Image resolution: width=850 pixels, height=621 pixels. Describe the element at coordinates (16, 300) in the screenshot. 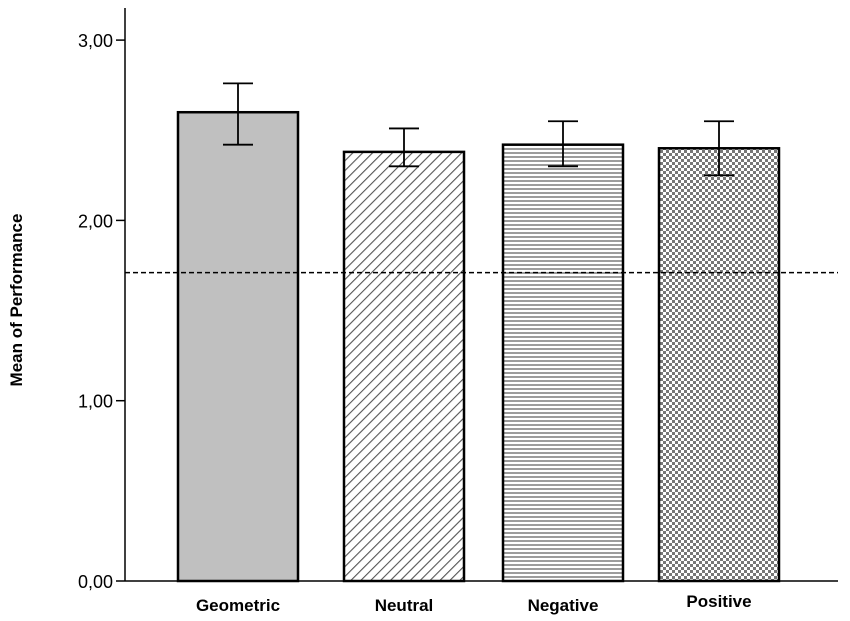

I see `y-axis-label: Mean of Performance` at that location.